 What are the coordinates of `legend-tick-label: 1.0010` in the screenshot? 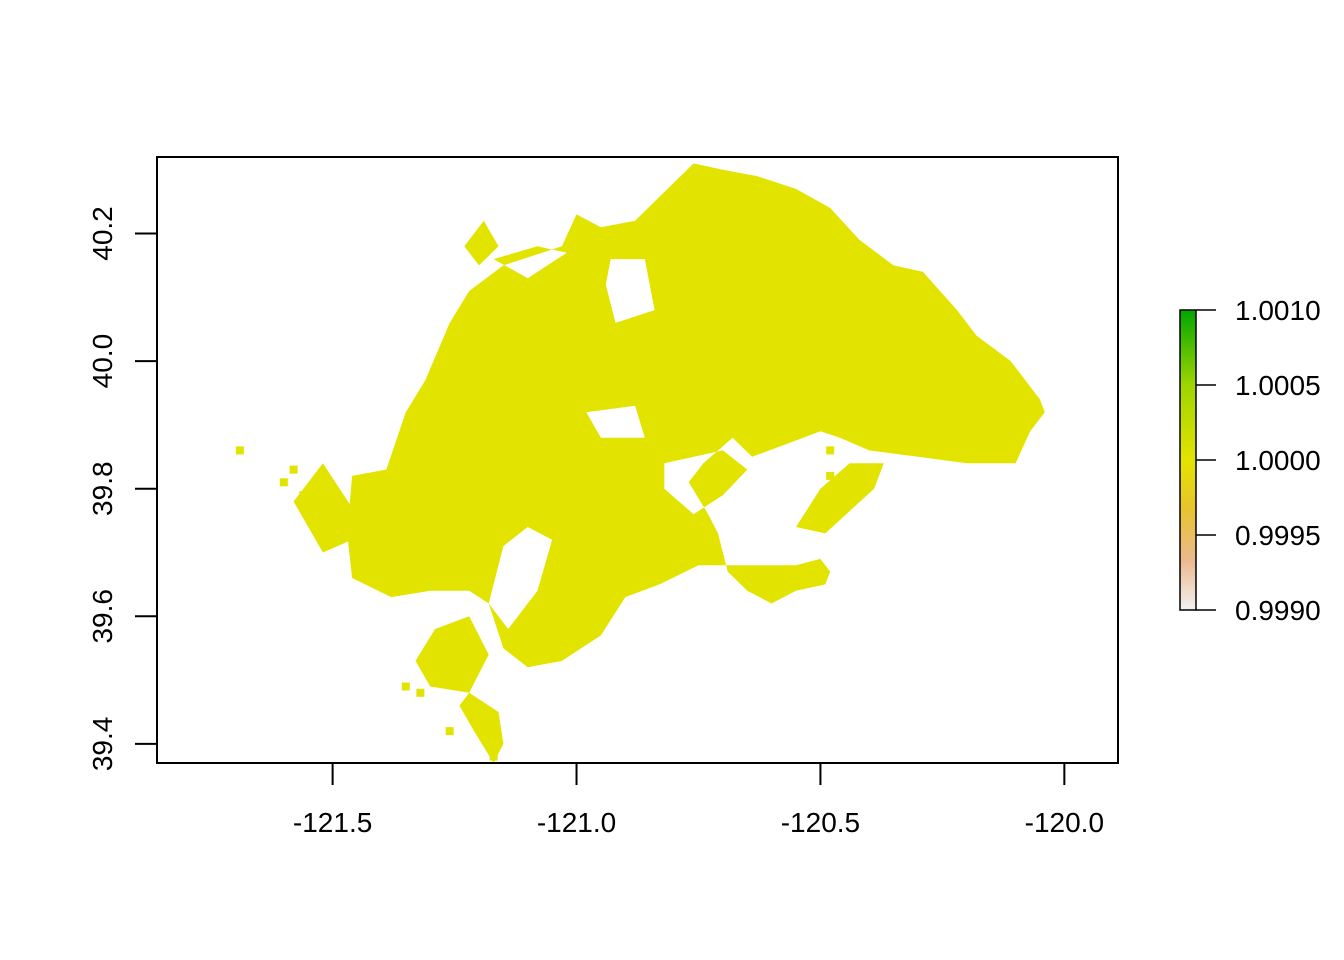 It's located at (1278, 310).